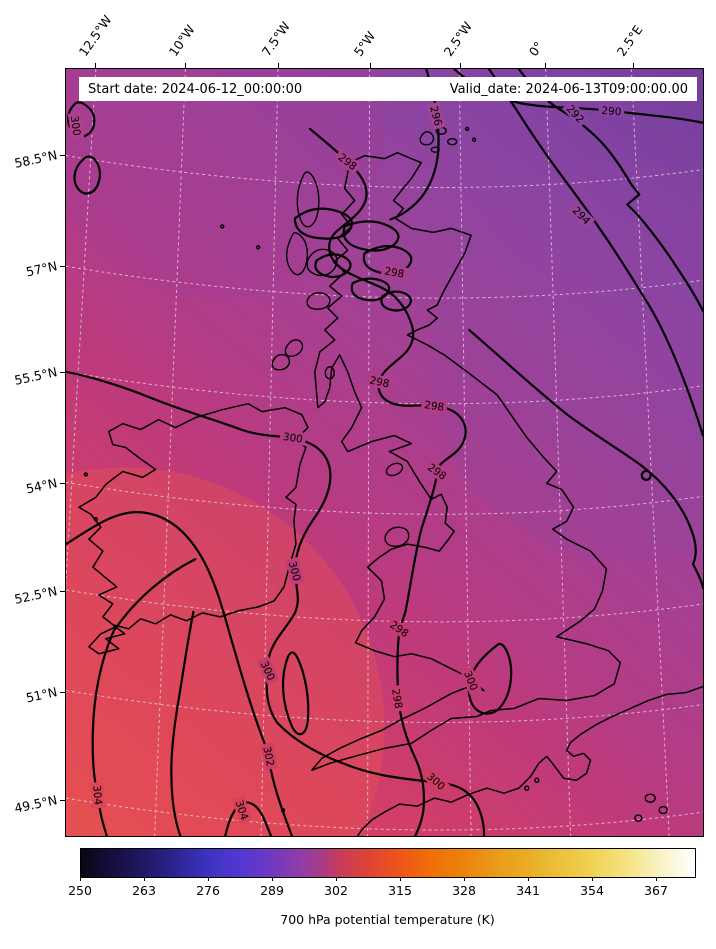 This screenshot has width=716, height=949. I want to click on contour-304-mid, so click(182, 723).